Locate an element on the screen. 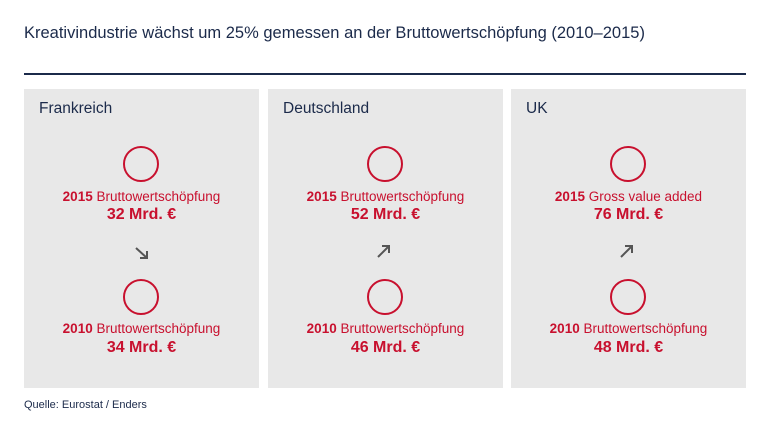 This screenshot has height=433, width=770. value-2015: 32 Mrd. € is located at coordinates (141, 214).